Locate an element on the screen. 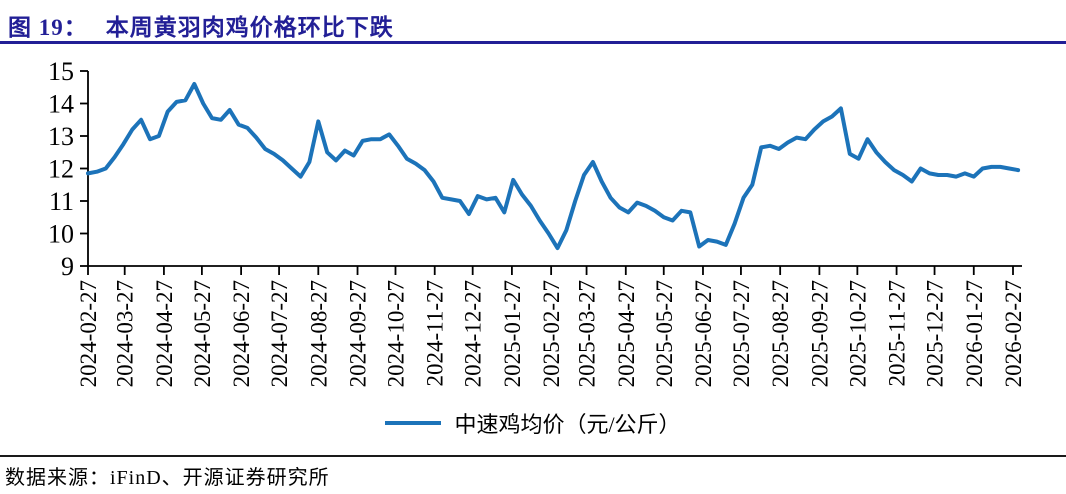  y-tick-label: 14 is located at coordinates (61, 104).